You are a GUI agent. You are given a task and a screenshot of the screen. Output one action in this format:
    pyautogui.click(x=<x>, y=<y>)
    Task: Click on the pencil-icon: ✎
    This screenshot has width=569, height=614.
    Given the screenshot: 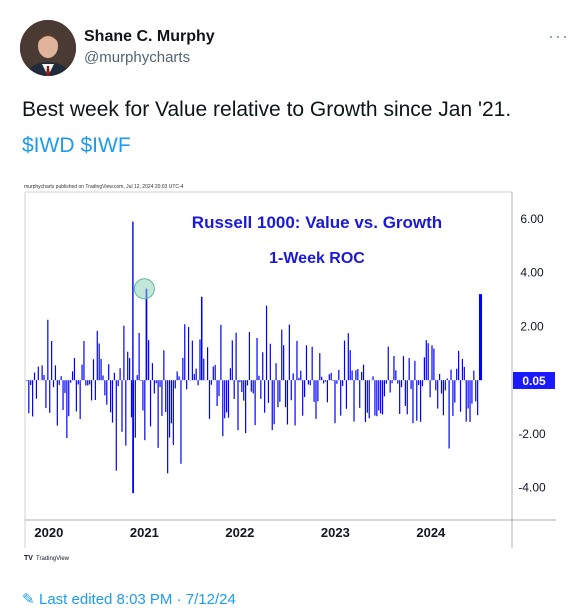 What is the action you would take?
    pyautogui.click(x=28, y=599)
    